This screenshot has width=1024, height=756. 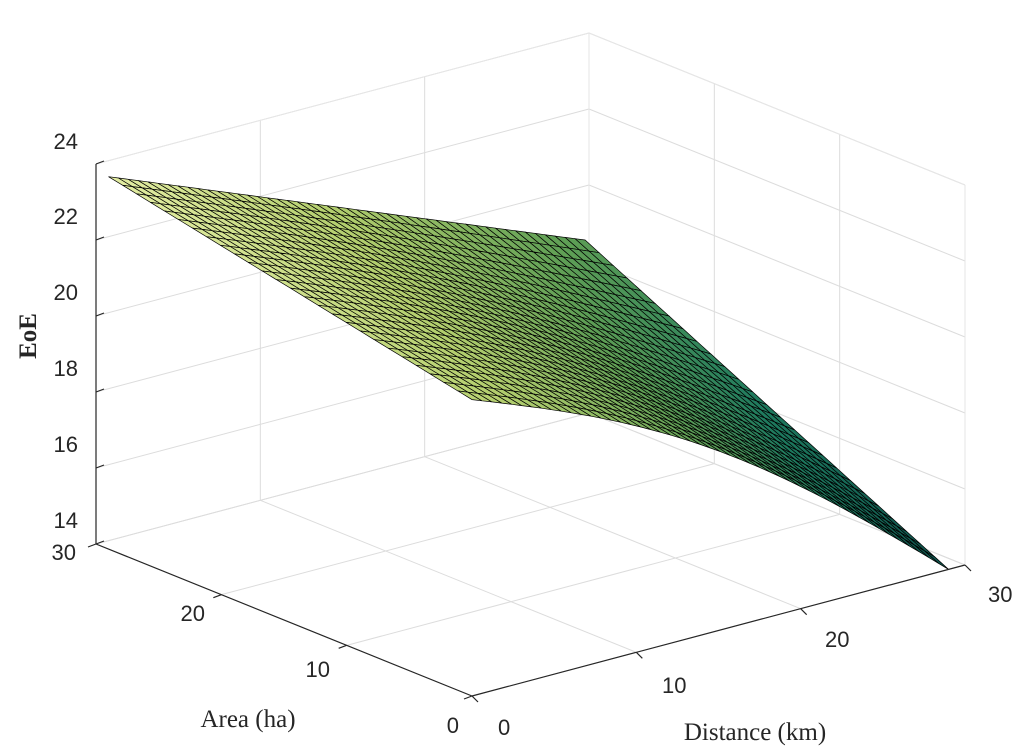 What do you see at coordinates (1000, 594) in the screenshot?
I see `x-tick-label: 30` at bounding box center [1000, 594].